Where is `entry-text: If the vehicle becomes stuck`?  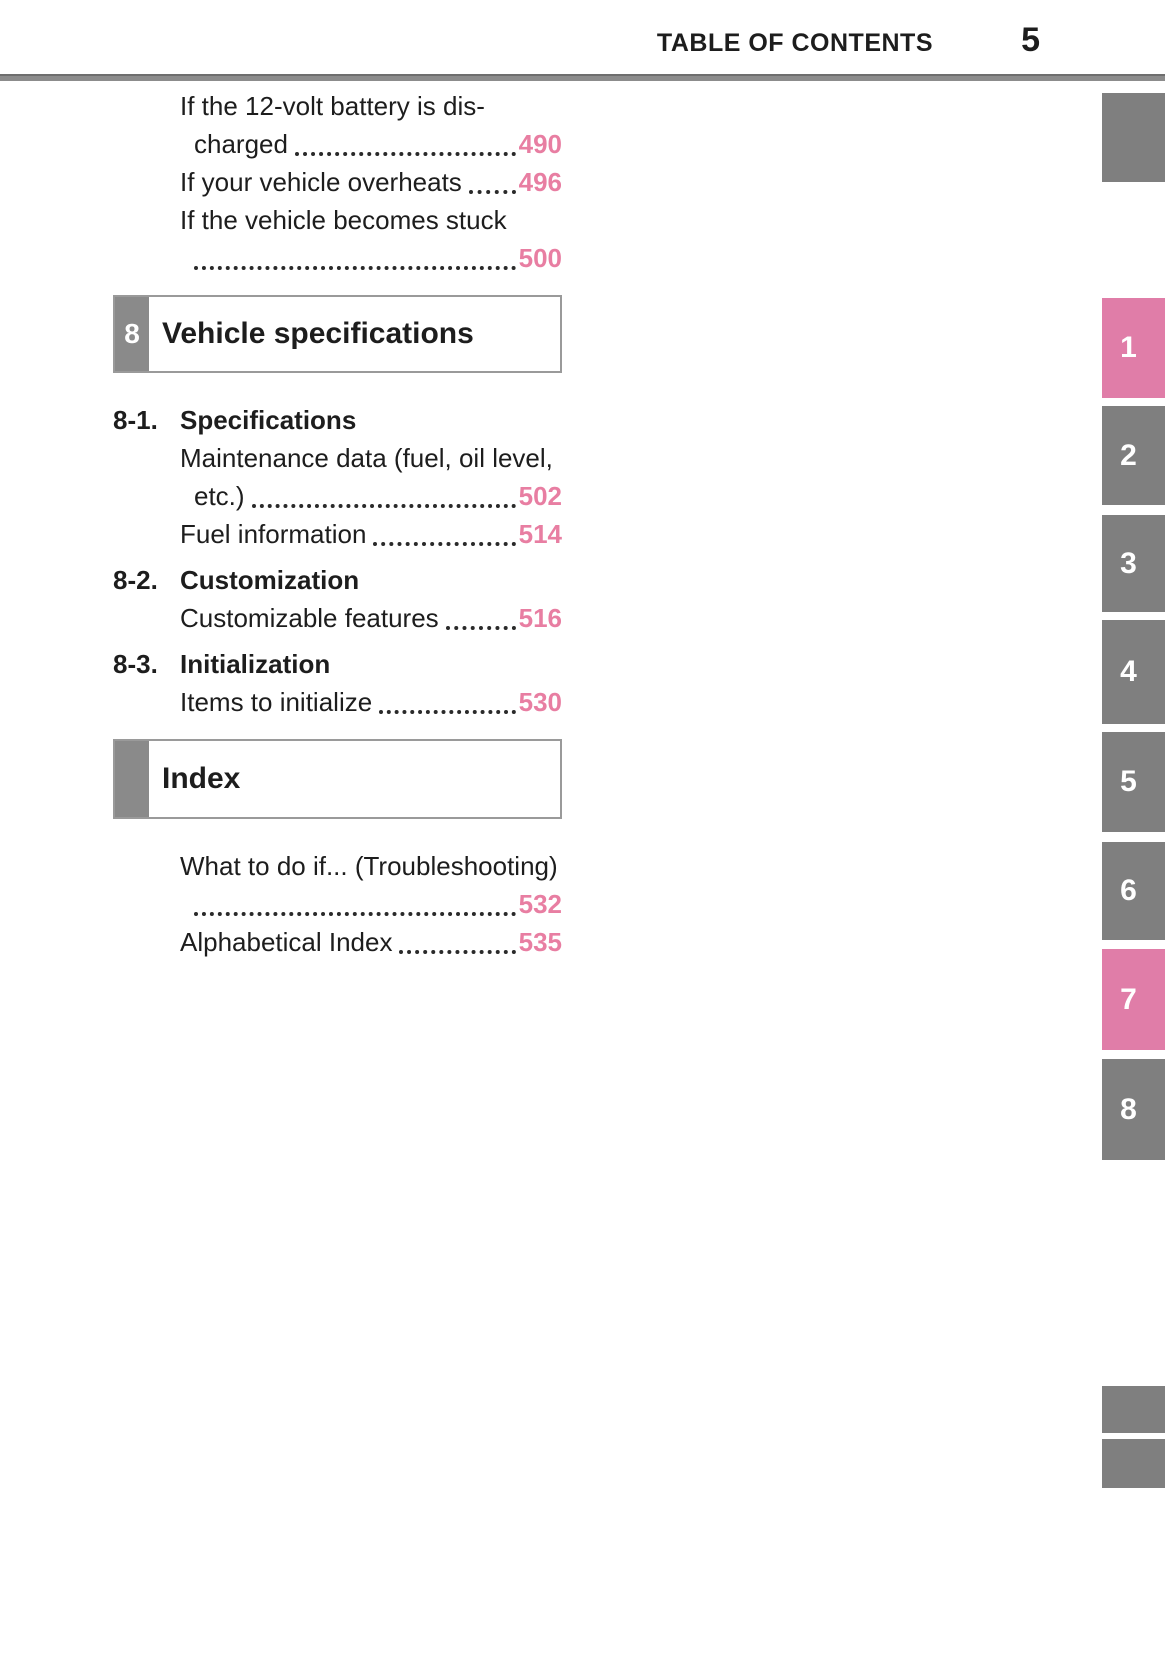 entry-text: If the vehicle becomes stuck is located at coordinates (343, 220).